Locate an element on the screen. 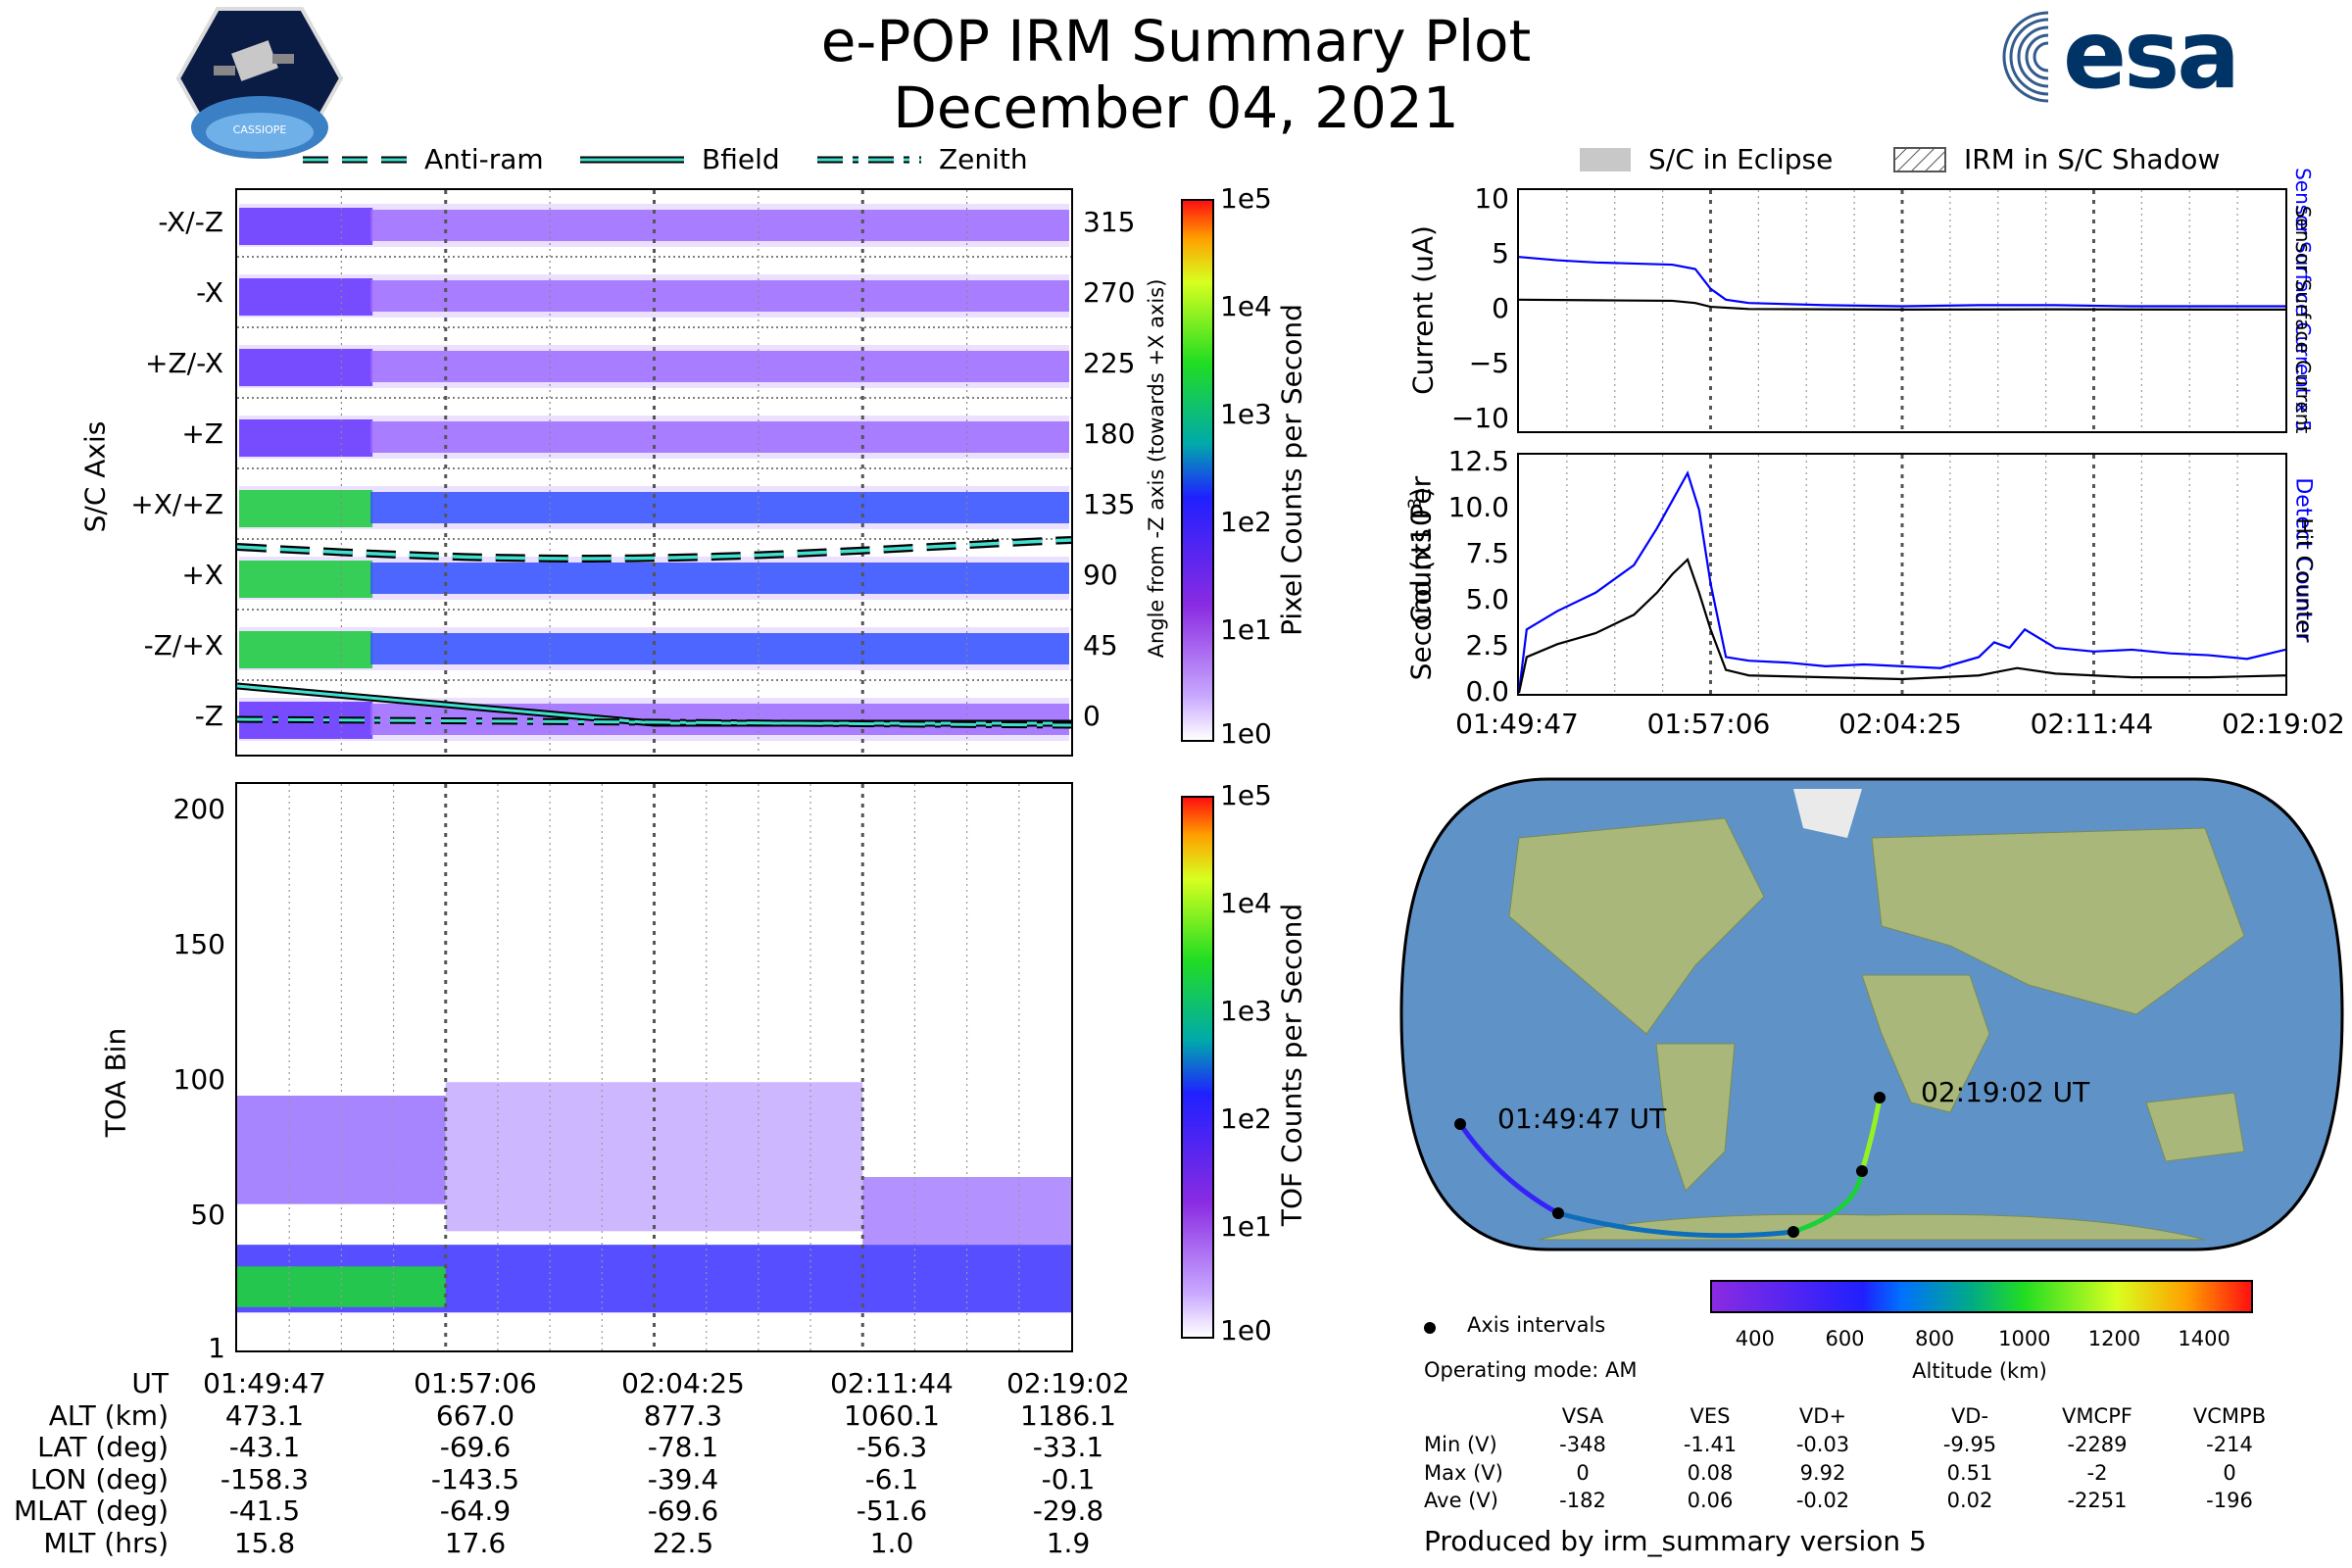  esa-logo-text: esa is located at coordinates (2151, 55).